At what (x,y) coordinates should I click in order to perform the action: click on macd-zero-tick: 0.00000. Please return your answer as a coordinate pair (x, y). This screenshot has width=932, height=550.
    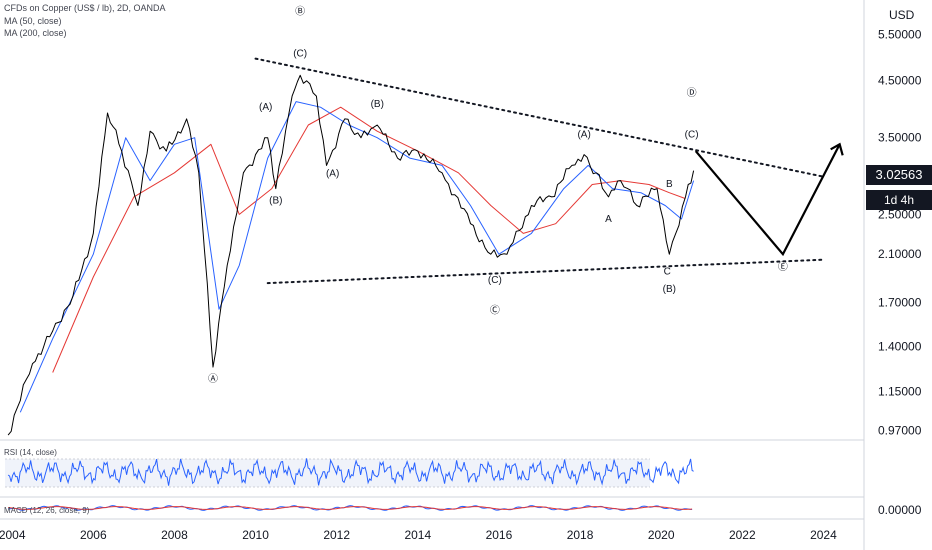
    Looking at the image, I should click on (900, 510).